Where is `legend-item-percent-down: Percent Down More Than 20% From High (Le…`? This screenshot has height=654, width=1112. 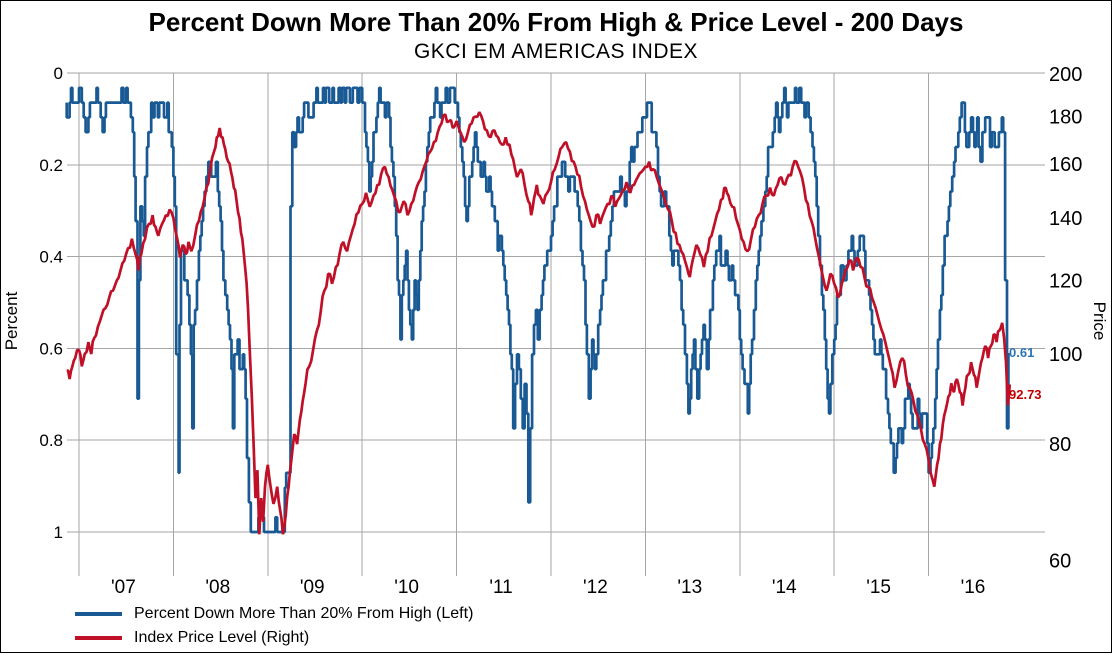 legend-item-percent-down: Percent Down More Than 20% From High (Le… is located at coordinates (274, 614).